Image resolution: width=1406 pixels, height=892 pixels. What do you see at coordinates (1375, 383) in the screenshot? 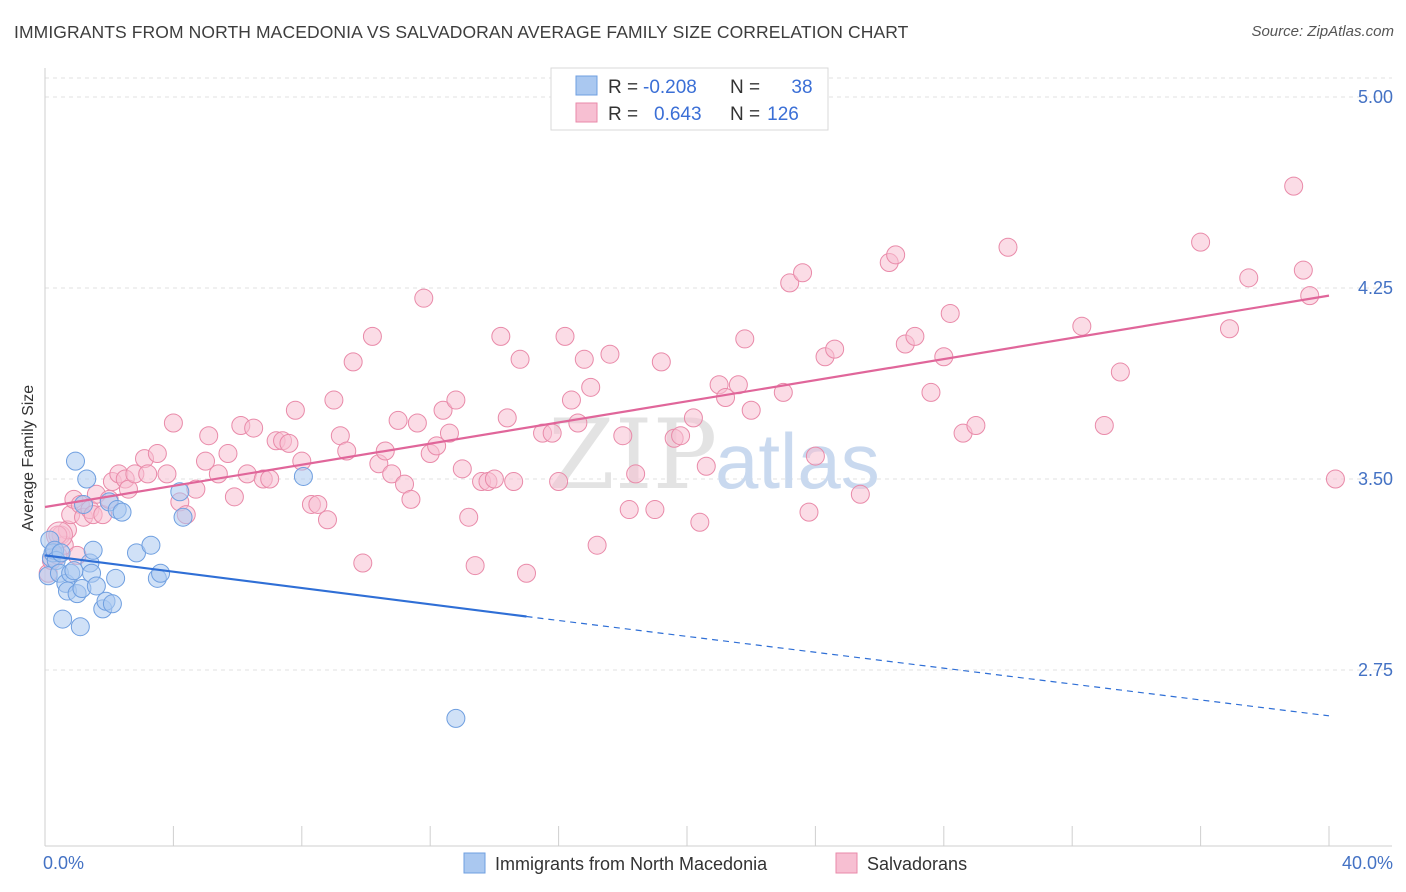
I see `y-ticks: 2.75 3.50 4.25 5.00` at bounding box center [1375, 383].